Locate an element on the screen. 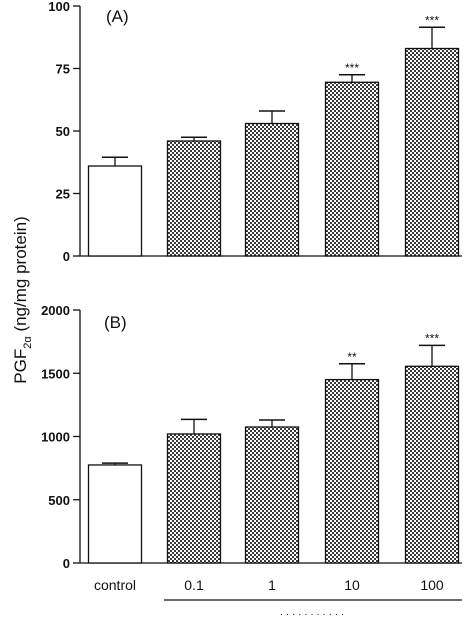  panel-b-label: (B) is located at coordinates (115, 322).